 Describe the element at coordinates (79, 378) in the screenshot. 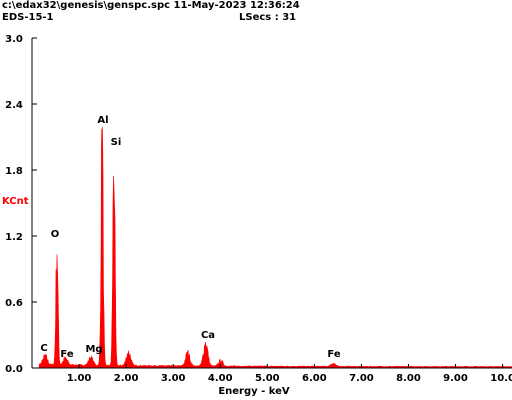

I see `x-tick-label: 1.00` at that location.